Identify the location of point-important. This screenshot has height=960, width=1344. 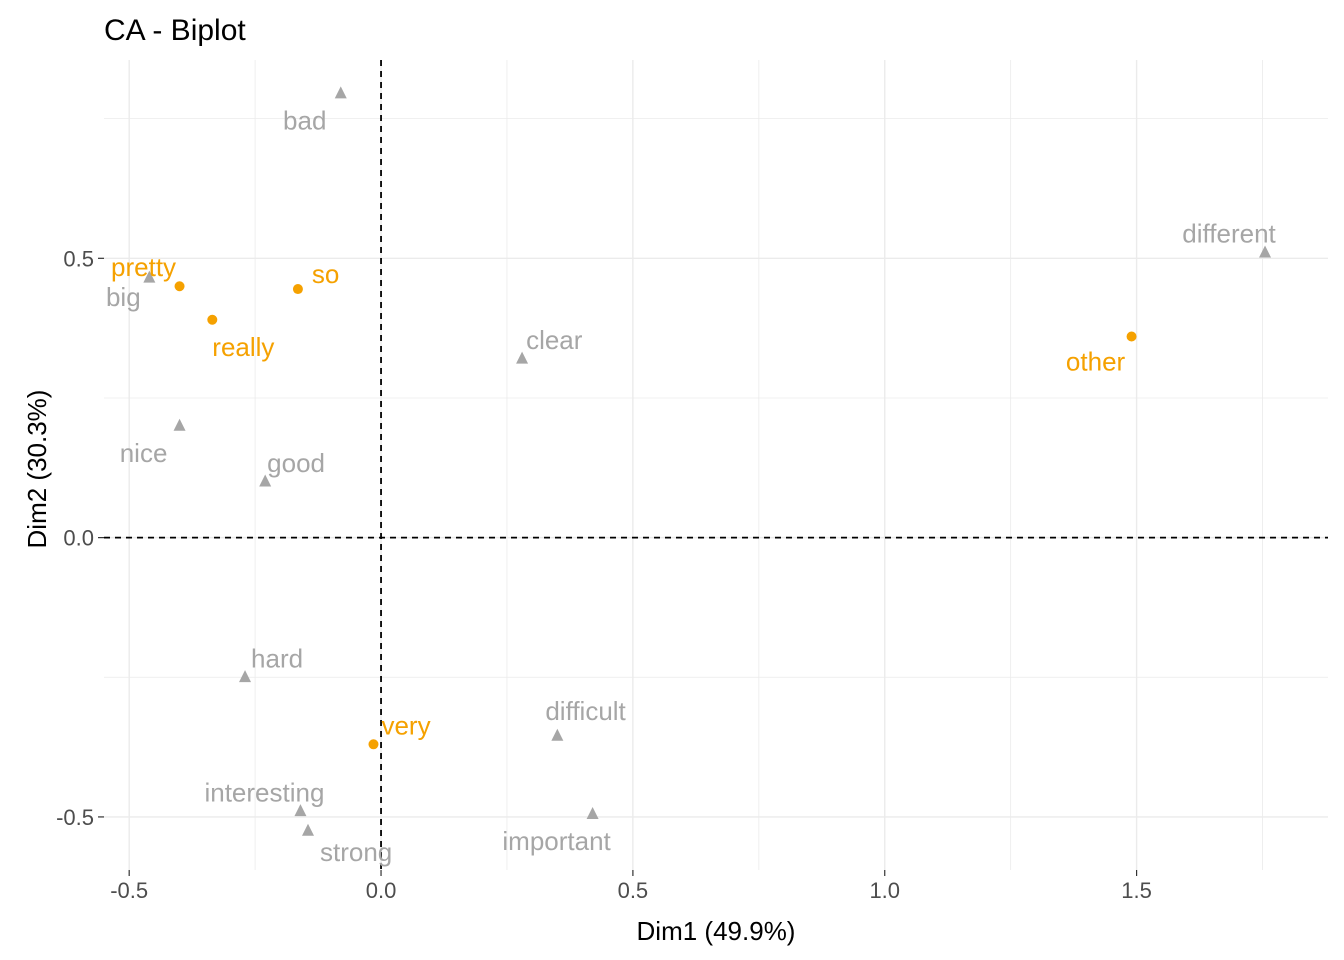
(592, 812).